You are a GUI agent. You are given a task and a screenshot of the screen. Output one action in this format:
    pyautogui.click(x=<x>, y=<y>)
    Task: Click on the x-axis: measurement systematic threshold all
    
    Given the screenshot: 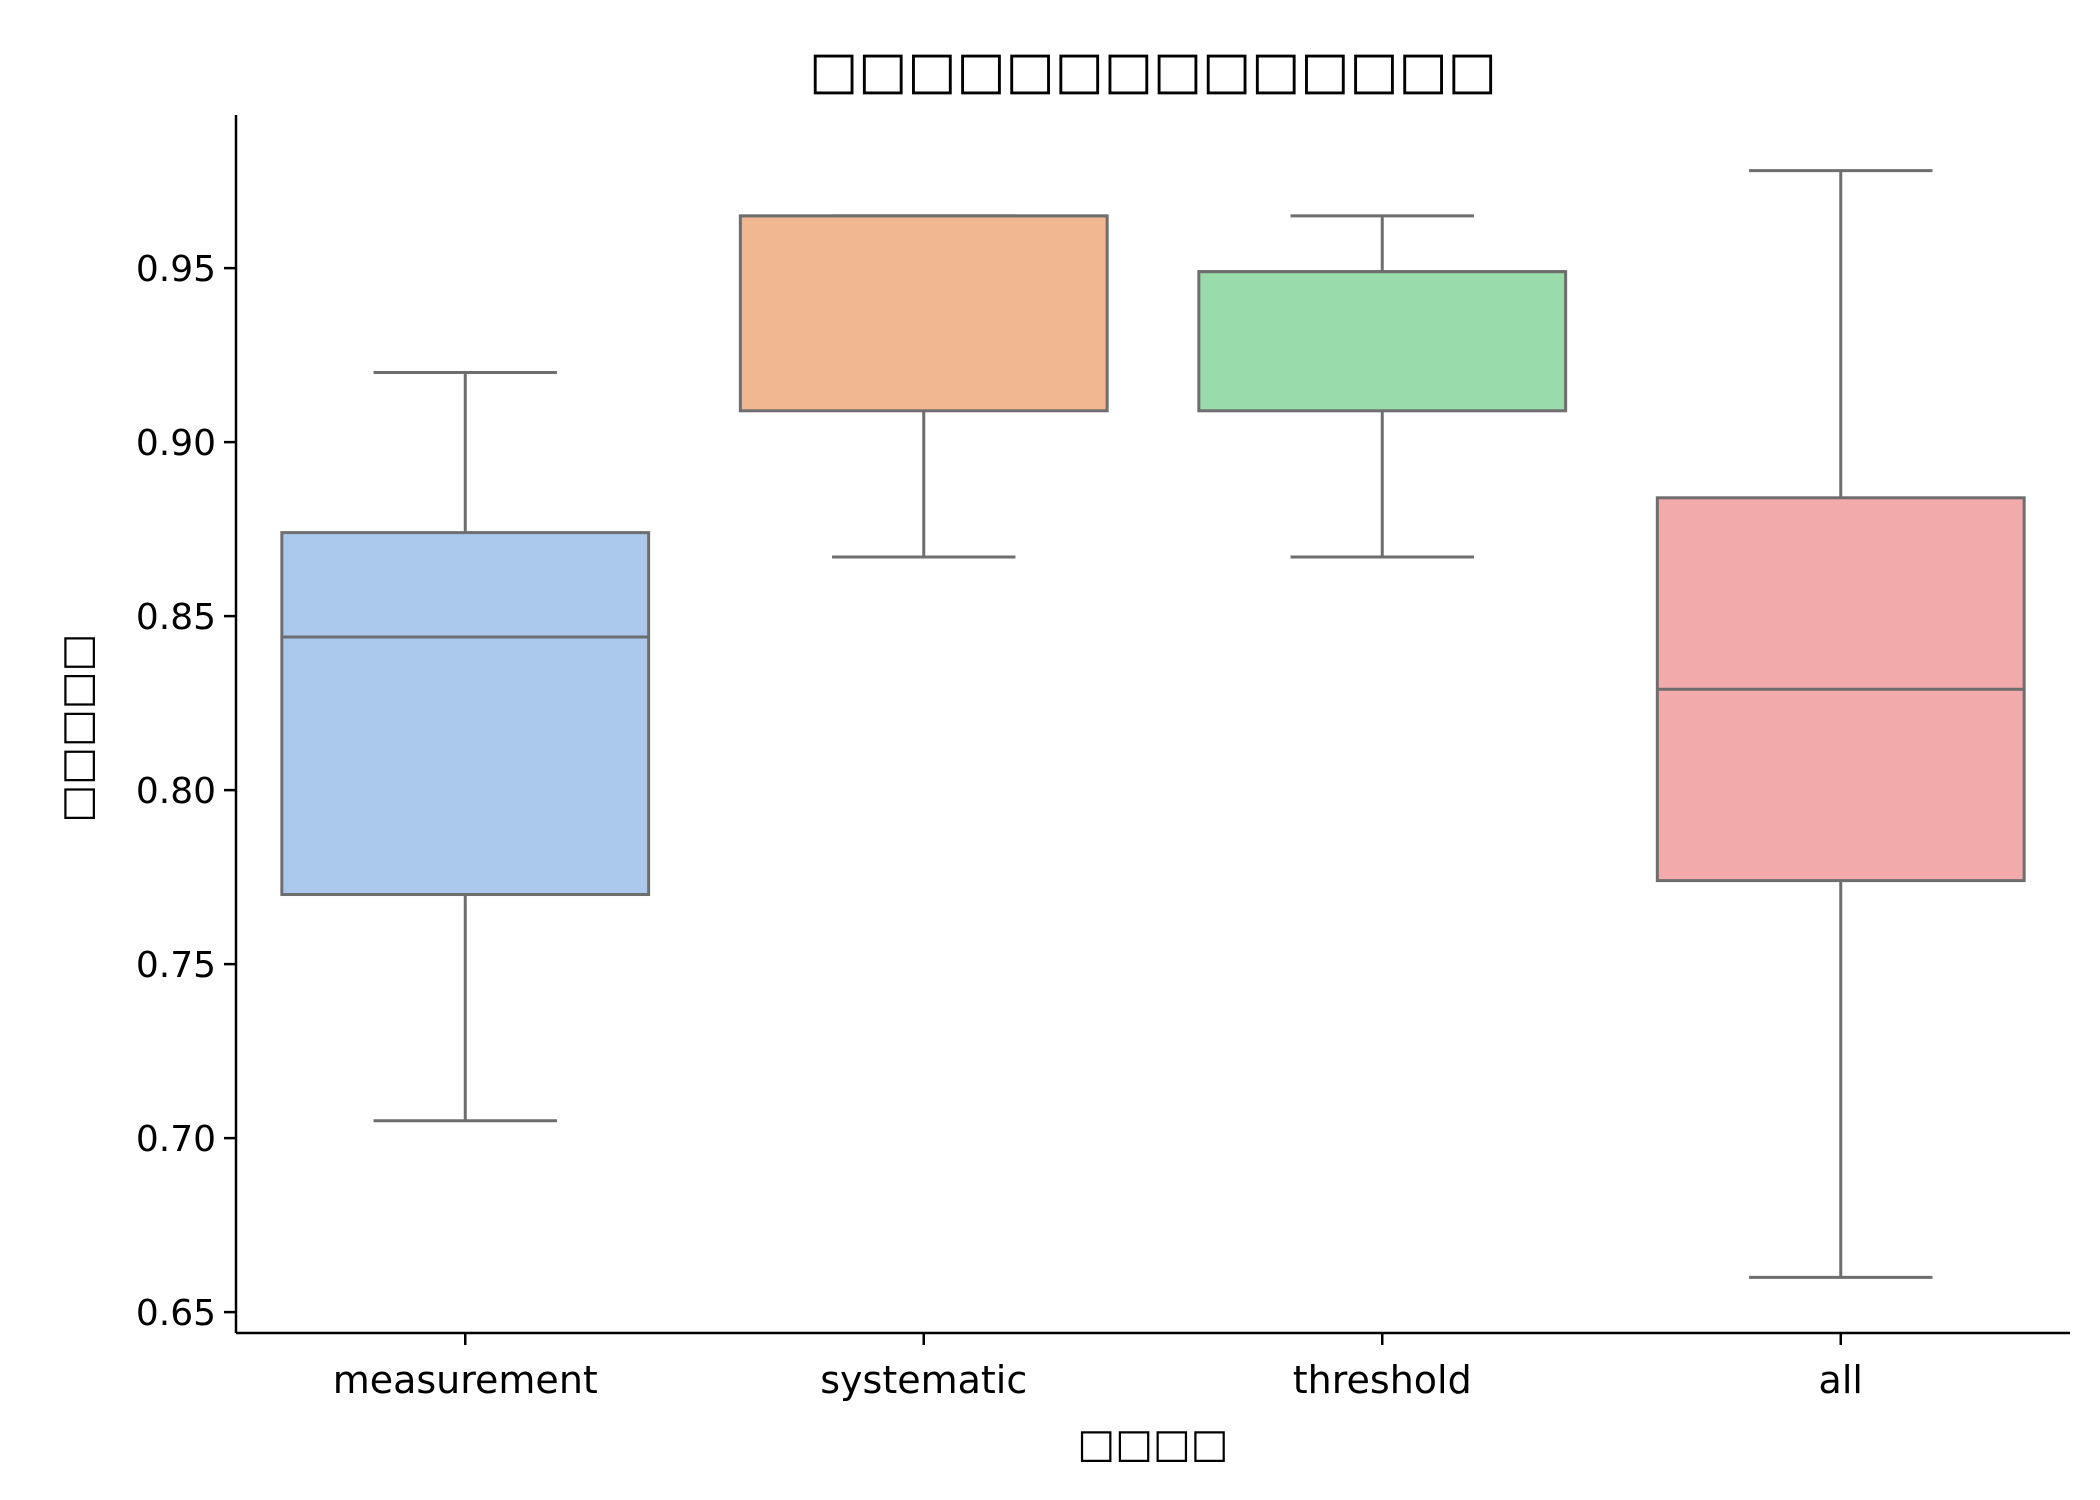 What is the action you would take?
    pyautogui.click(x=1153, y=1366)
    